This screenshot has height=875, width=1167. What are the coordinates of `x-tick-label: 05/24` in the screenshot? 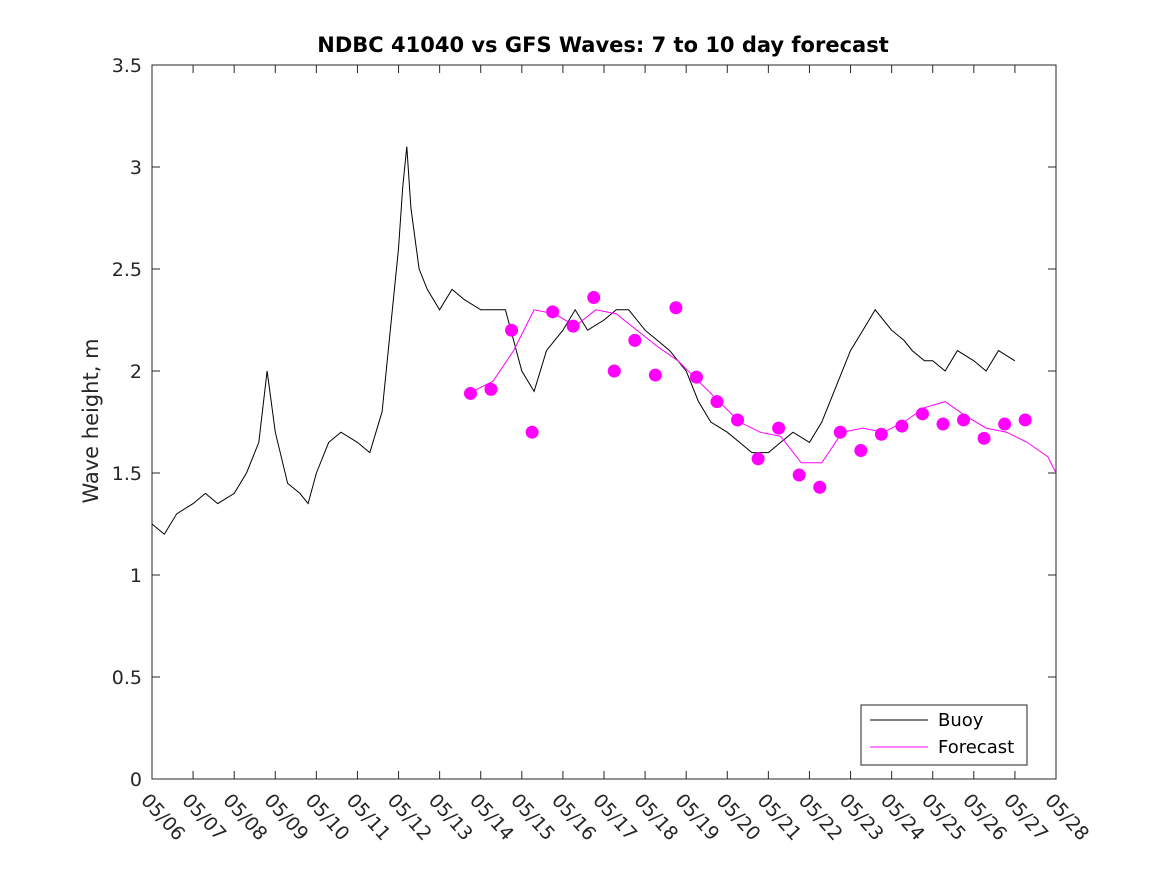 It's located at (902, 817).